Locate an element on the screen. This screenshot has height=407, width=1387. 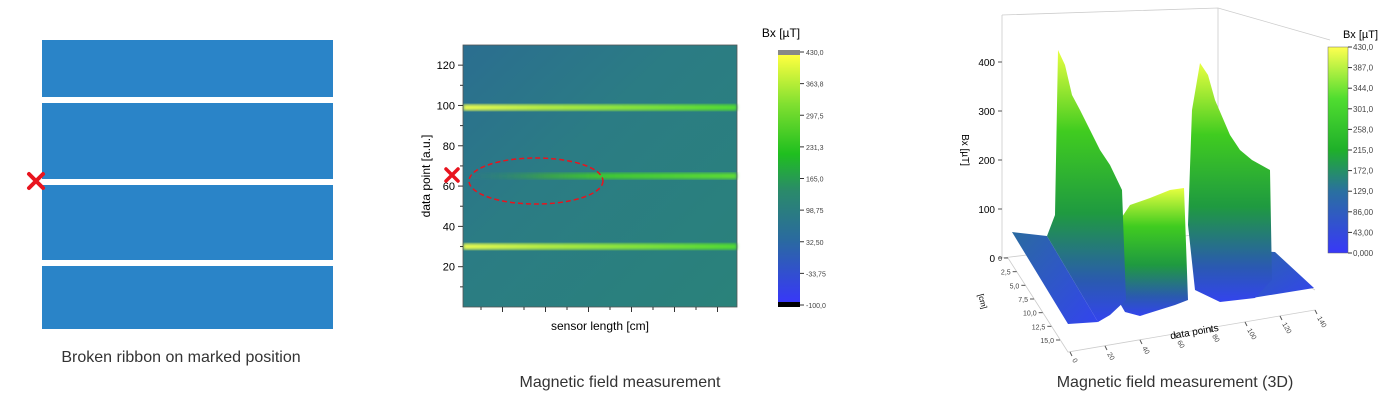
colorbar-tick-label: 387,0 is located at coordinates (1363, 68).